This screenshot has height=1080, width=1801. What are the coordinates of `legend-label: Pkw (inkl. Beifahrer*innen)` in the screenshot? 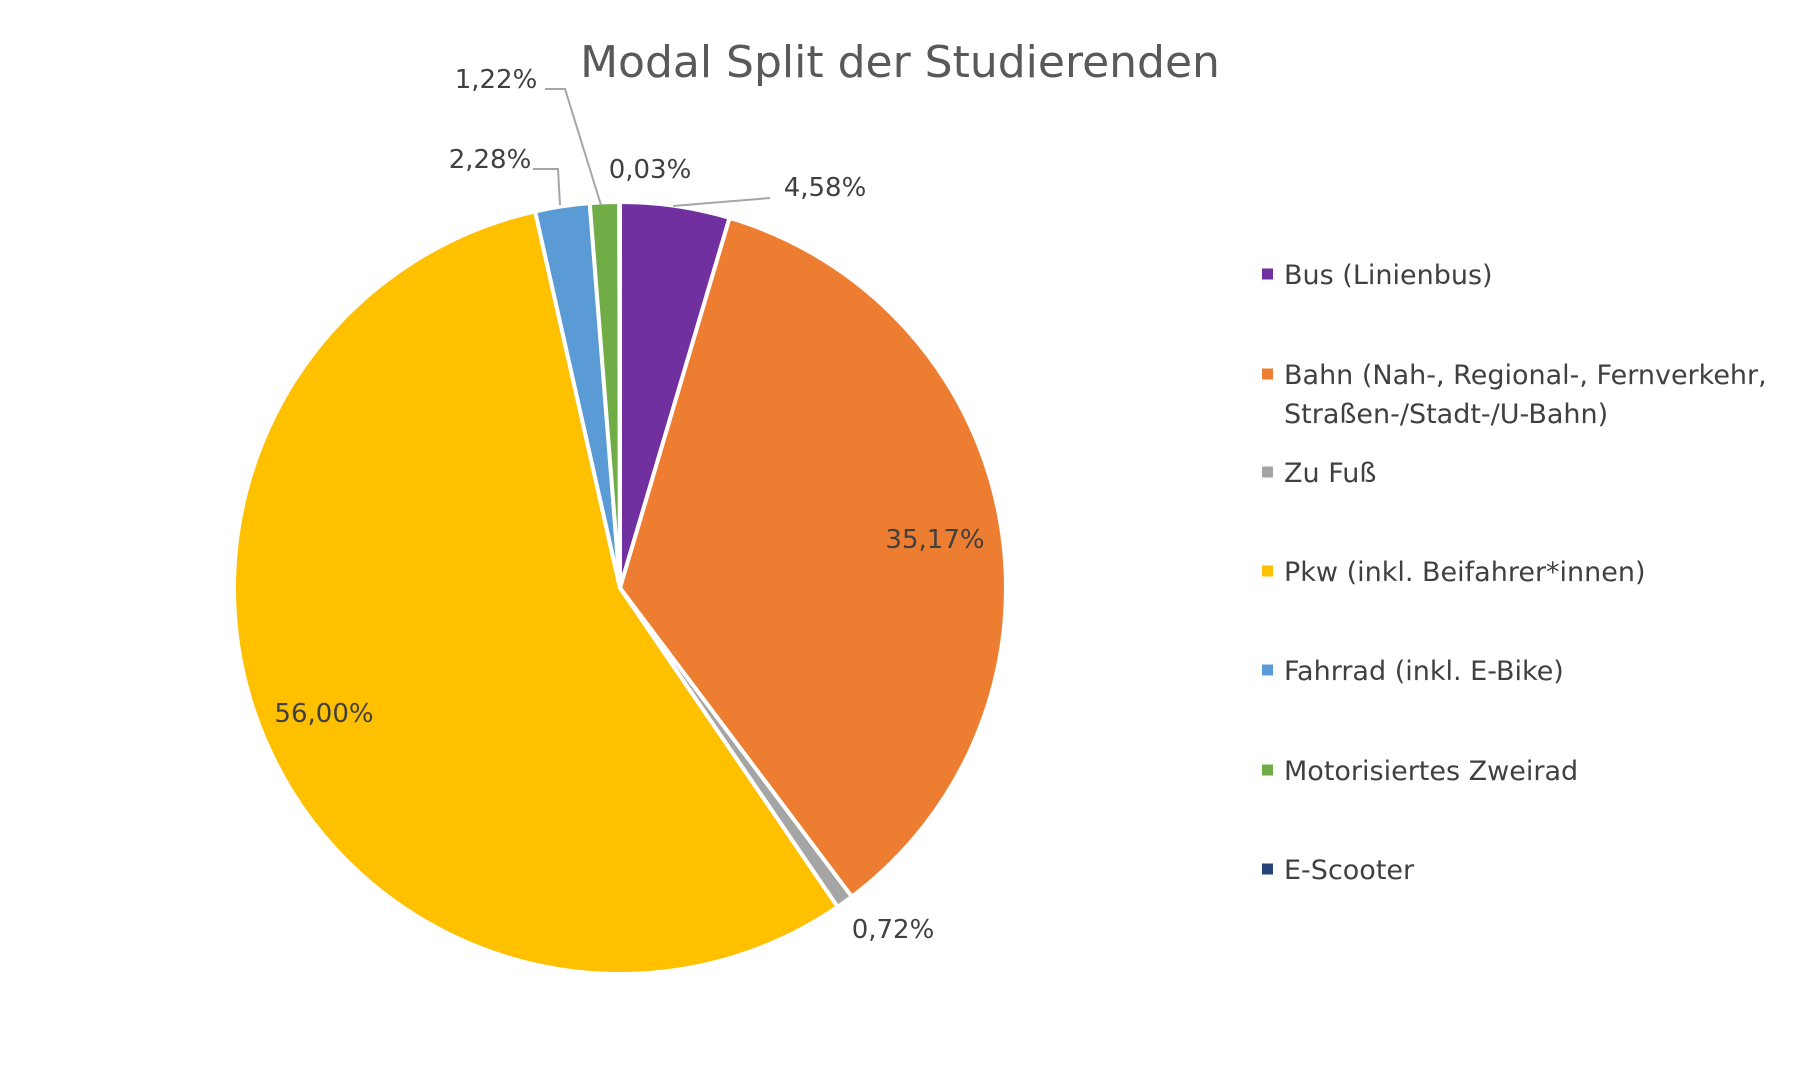 It's located at (1465, 572).